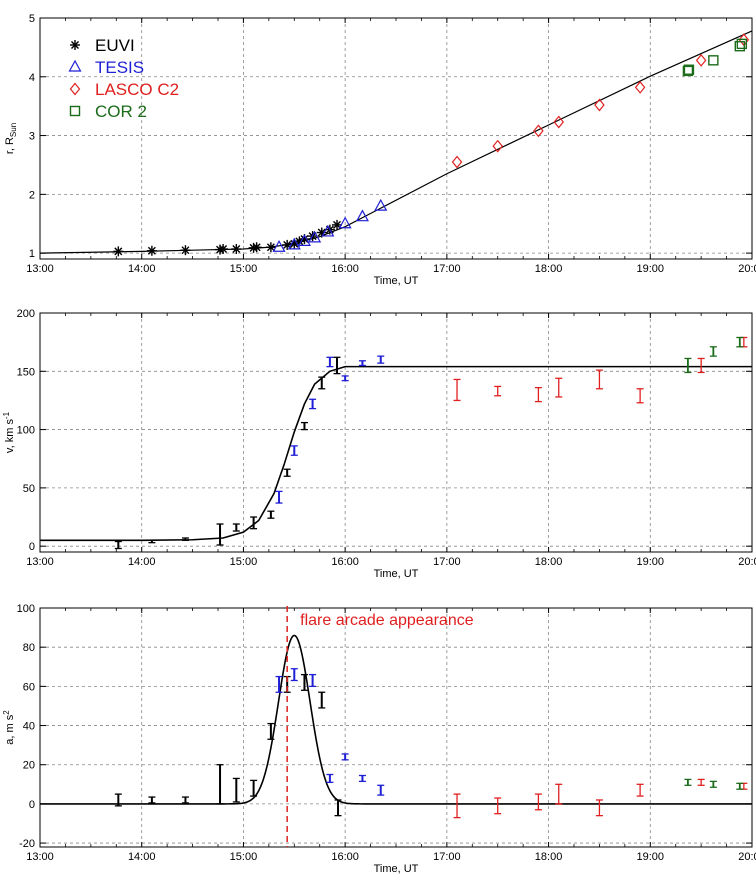 The image size is (756, 882). What do you see at coordinates (32, 254) in the screenshot?
I see `y-tick-label: 1` at bounding box center [32, 254].